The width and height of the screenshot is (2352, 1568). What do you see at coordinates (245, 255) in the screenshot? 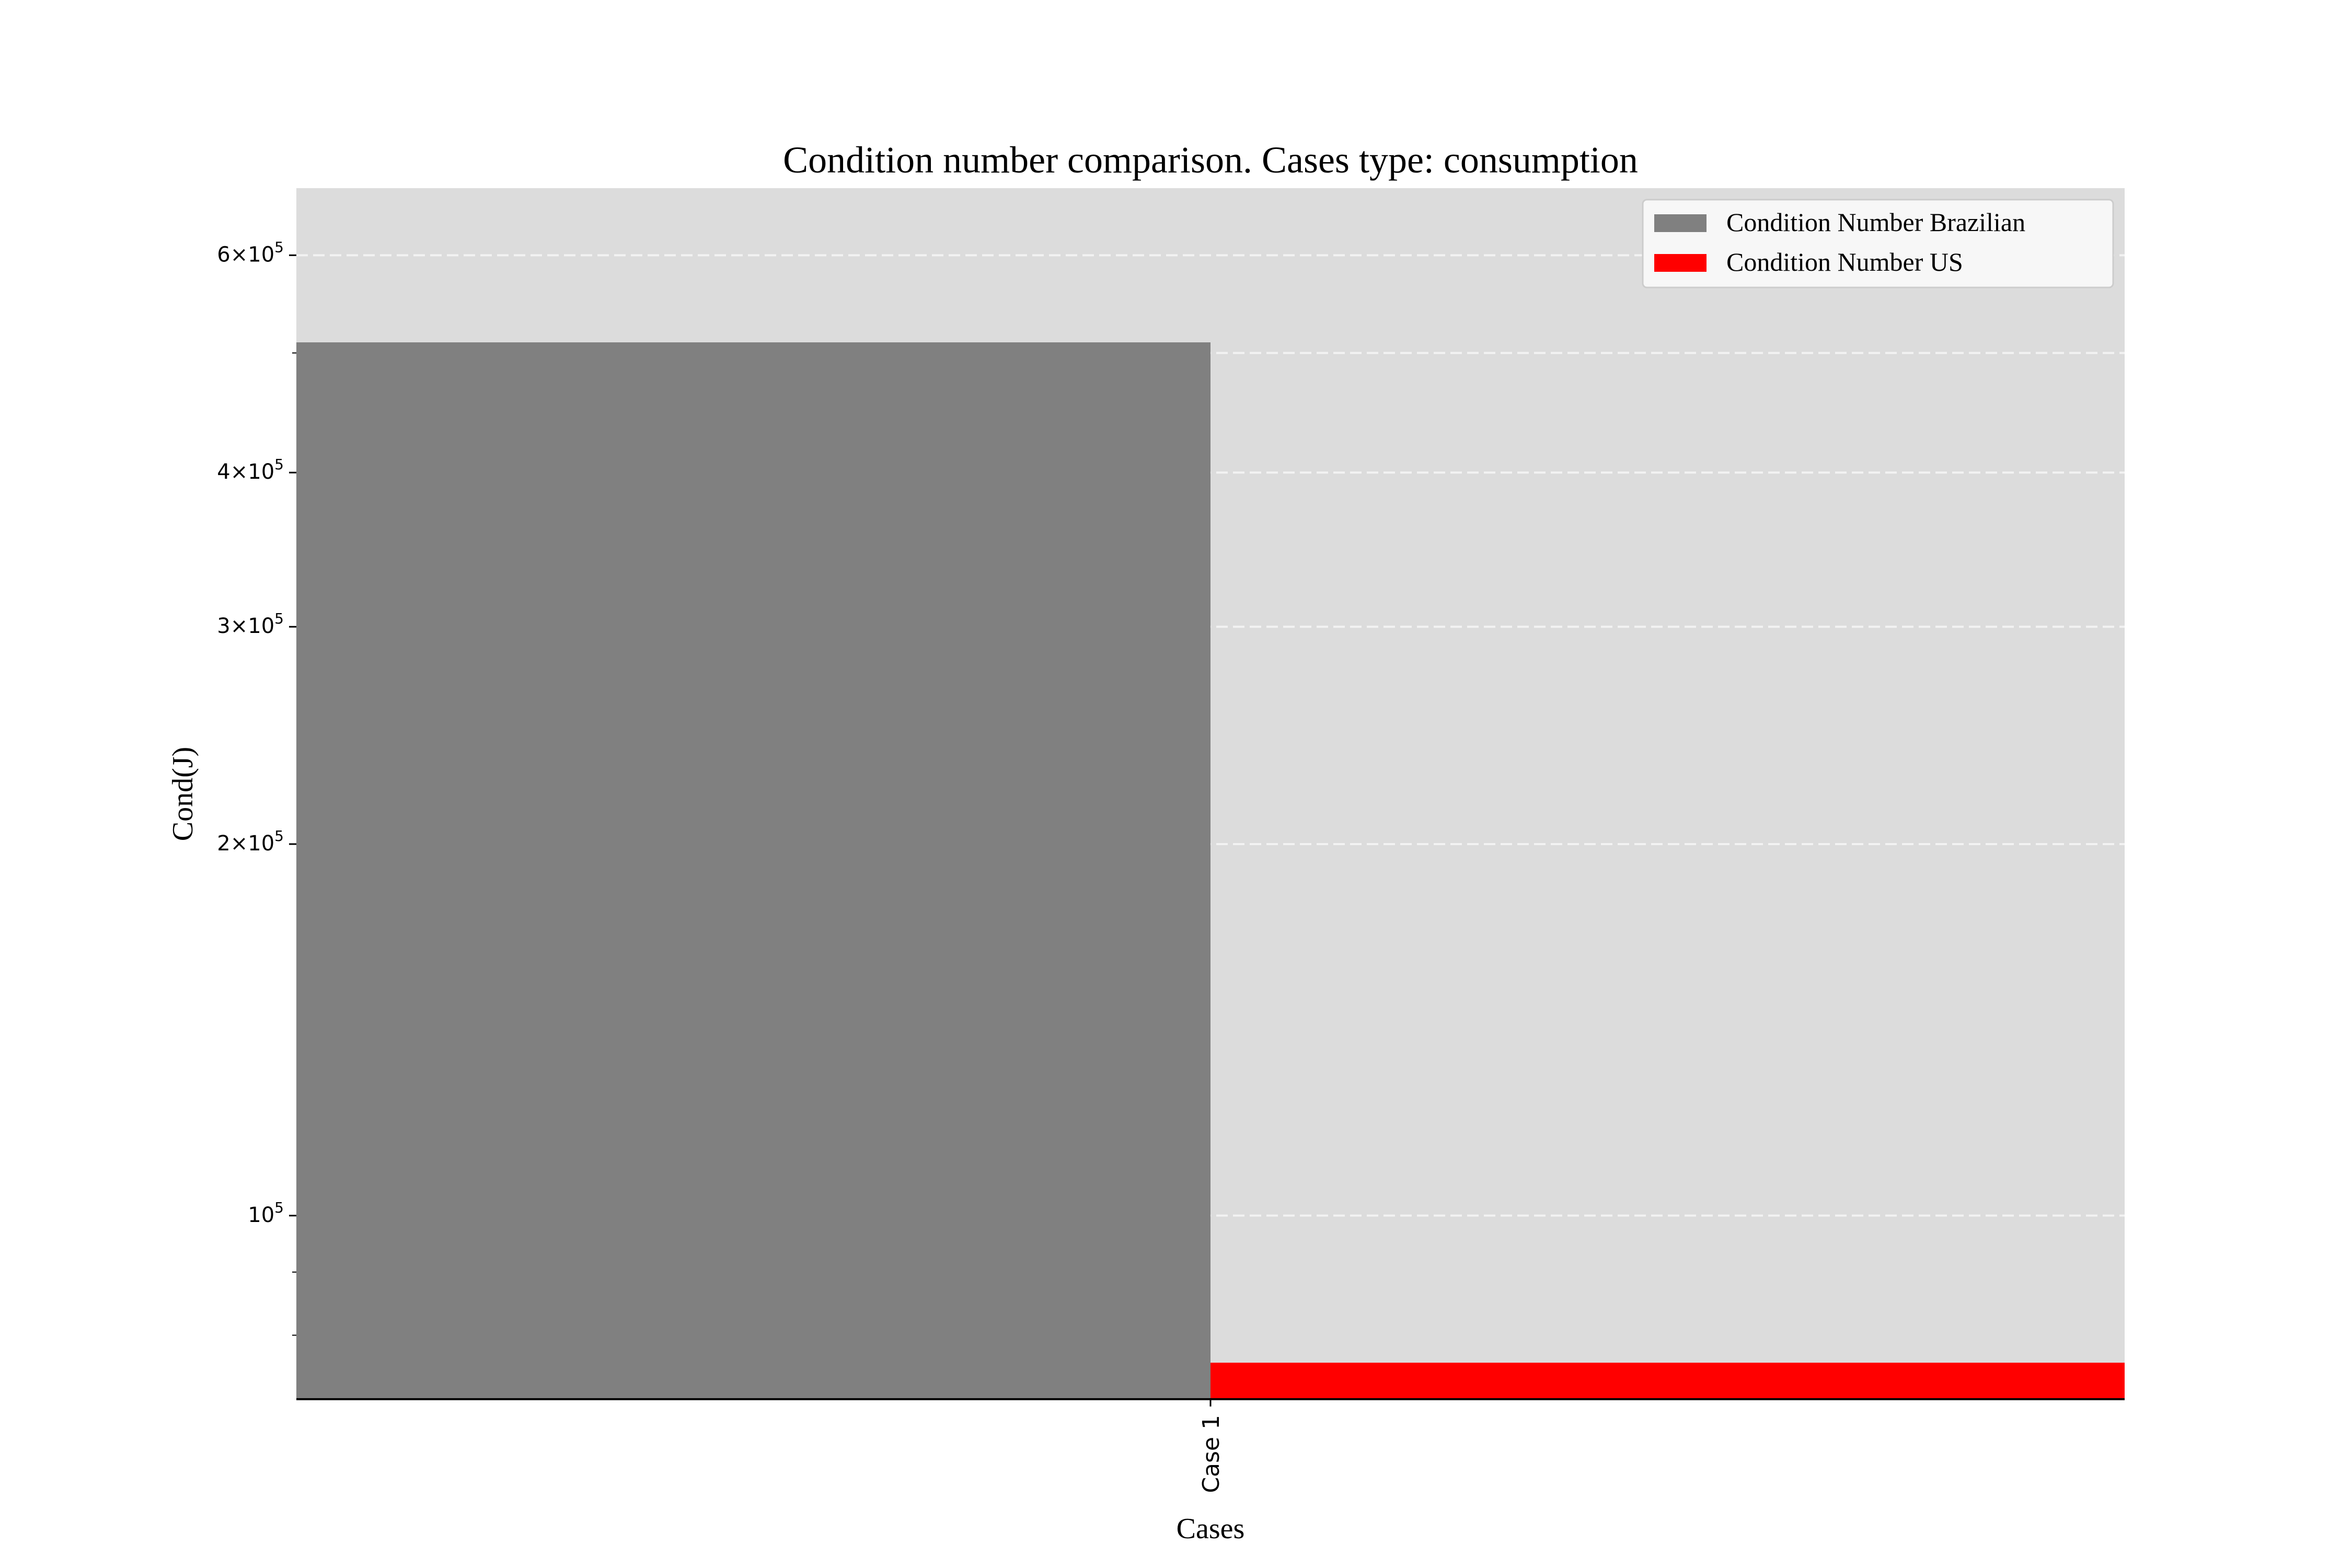
I see `y-tick-label-base: 6×10` at bounding box center [245, 255].